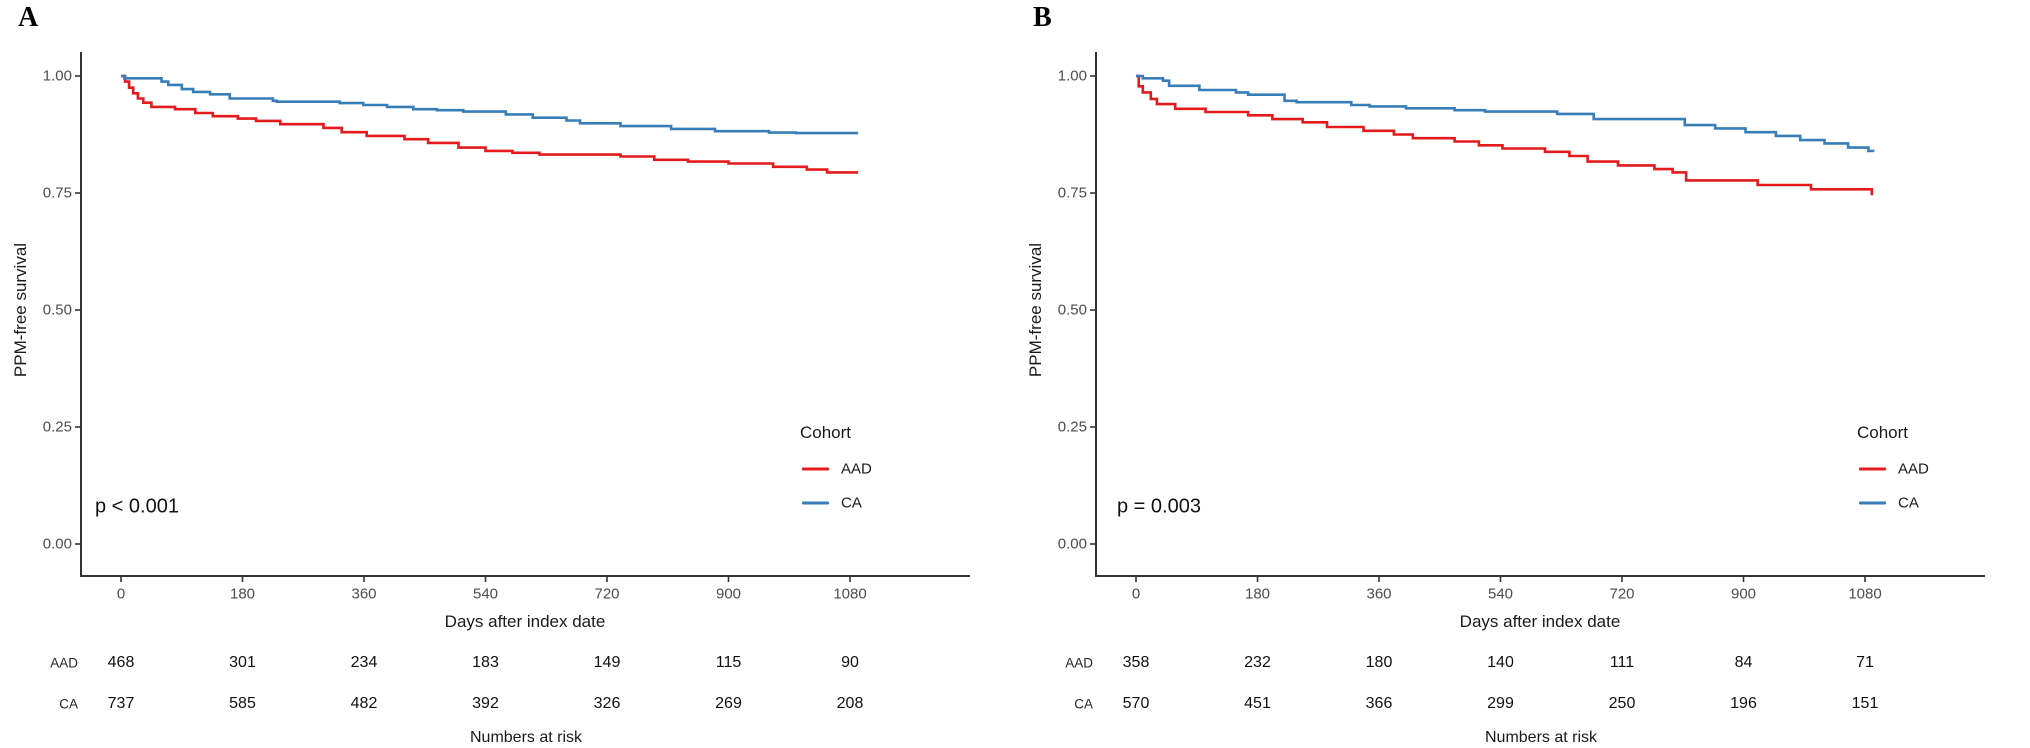 Image resolution: width=2030 pixels, height=748 pixels. I want to click on risk-value: 301, so click(242, 662).